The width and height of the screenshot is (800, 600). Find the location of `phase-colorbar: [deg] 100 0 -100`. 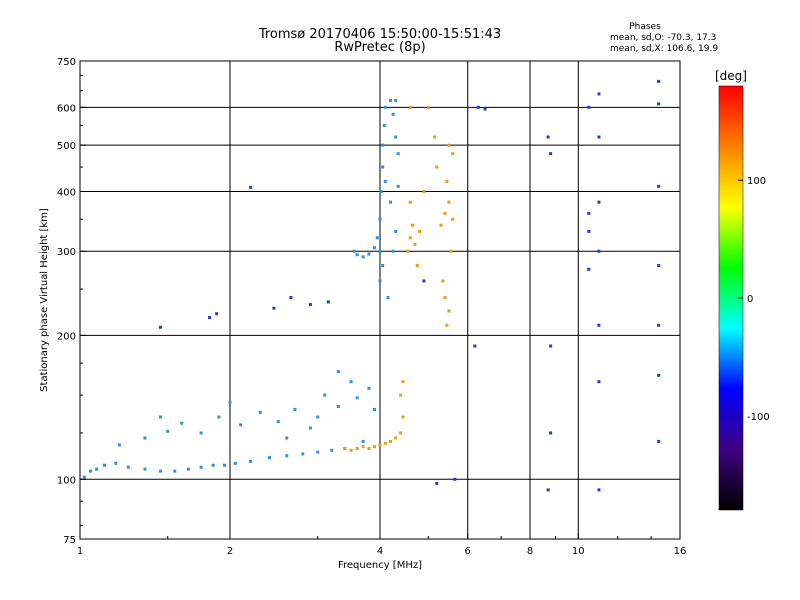

phase-colorbar: [deg] 100 0 -100 is located at coordinates (742, 290).